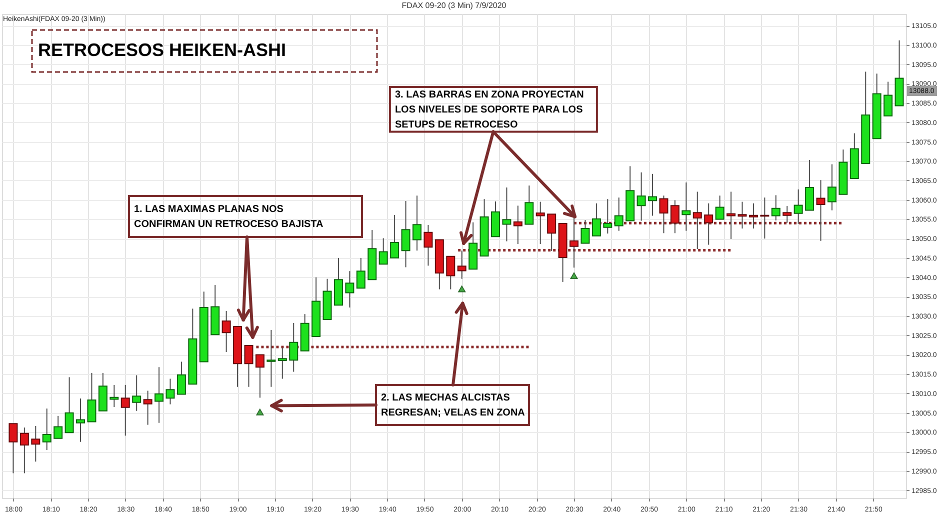  What do you see at coordinates (453, 405) in the screenshot?
I see `annotation: 2. LAS MECHAS ALCISTAS REGRESAN; VELAS EN ZONA` at bounding box center [453, 405].